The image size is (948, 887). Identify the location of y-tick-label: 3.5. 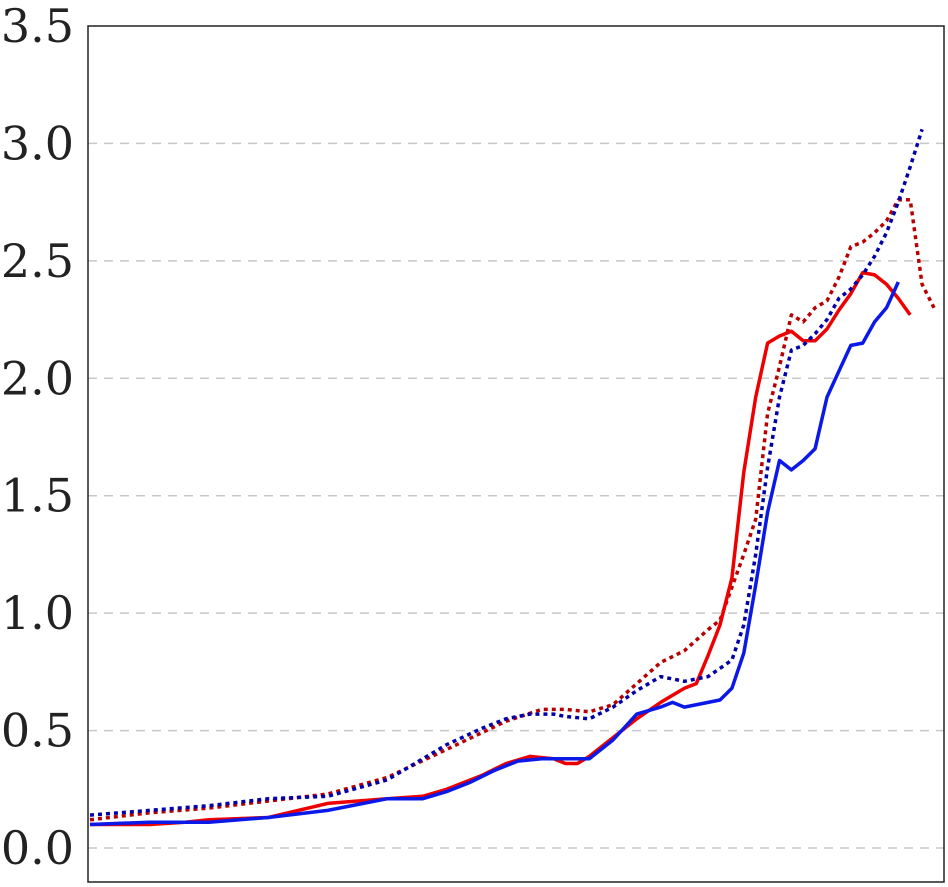
(37, 26).